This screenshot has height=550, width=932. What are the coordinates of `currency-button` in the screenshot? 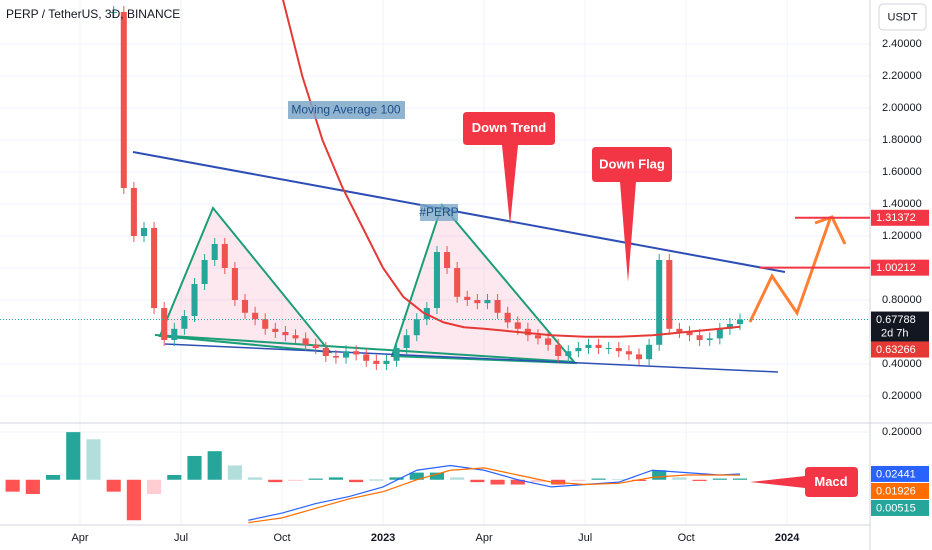 It's located at (902, 17).